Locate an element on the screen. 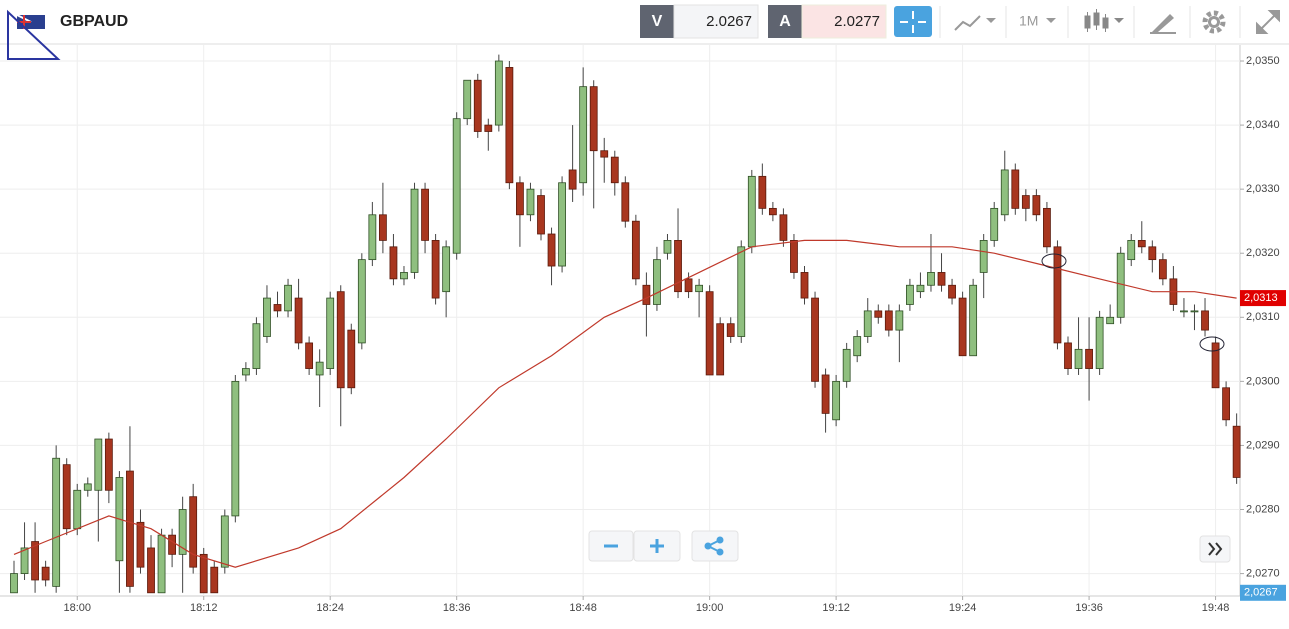  draw-button is located at coordinates (1163, 24).